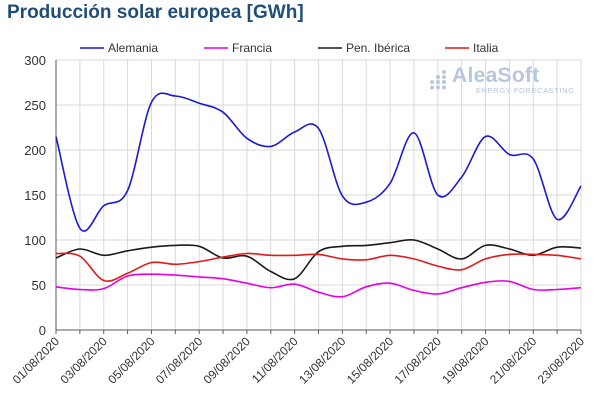 This screenshot has width=600, height=418. What do you see at coordinates (496, 75) in the screenshot?
I see `logo-name: AleaSoft` at bounding box center [496, 75].